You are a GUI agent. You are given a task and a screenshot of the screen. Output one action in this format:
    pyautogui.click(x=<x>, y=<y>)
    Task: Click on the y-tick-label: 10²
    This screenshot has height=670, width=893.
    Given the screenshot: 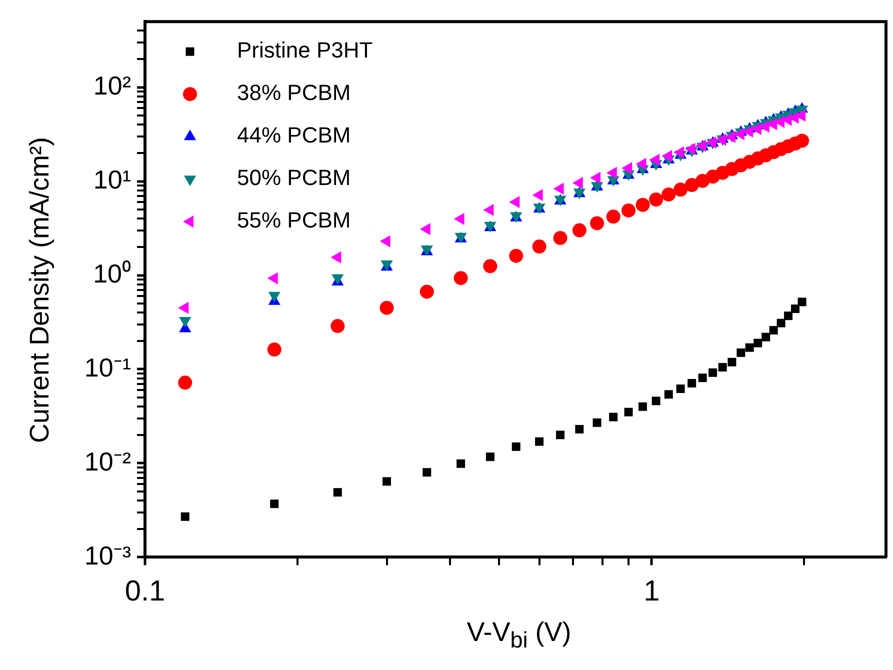 What is the action you would take?
    pyautogui.click(x=112, y=85)
    